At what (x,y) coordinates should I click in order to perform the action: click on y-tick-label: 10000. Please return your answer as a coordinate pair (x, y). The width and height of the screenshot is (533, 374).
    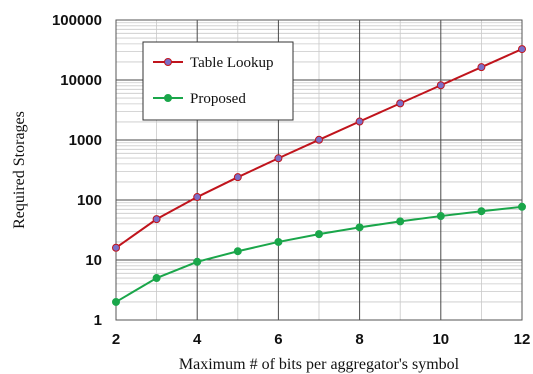
    Looking at the image, I should click on (81, 80).